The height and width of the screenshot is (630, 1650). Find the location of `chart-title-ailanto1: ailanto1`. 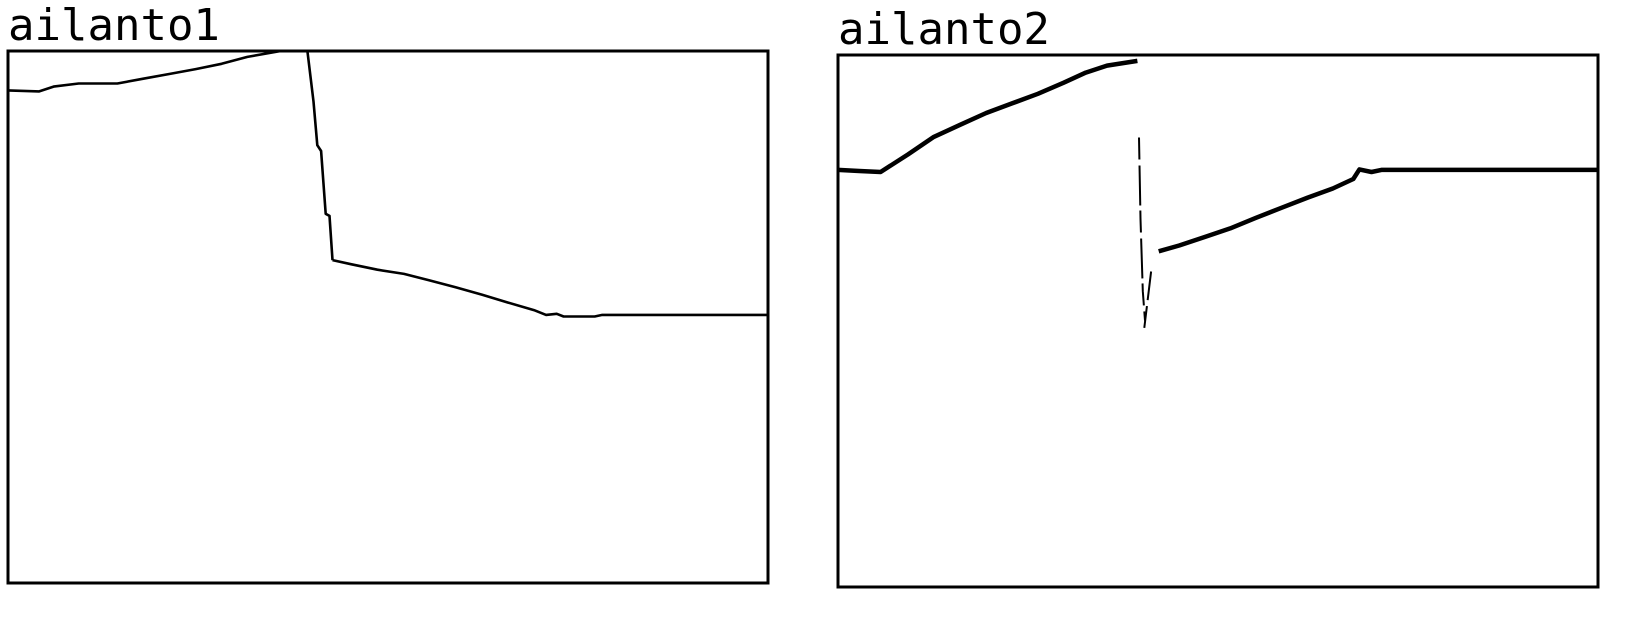

chart-title-ailanto1: ailanto1 is located at coordinates (114, 25).